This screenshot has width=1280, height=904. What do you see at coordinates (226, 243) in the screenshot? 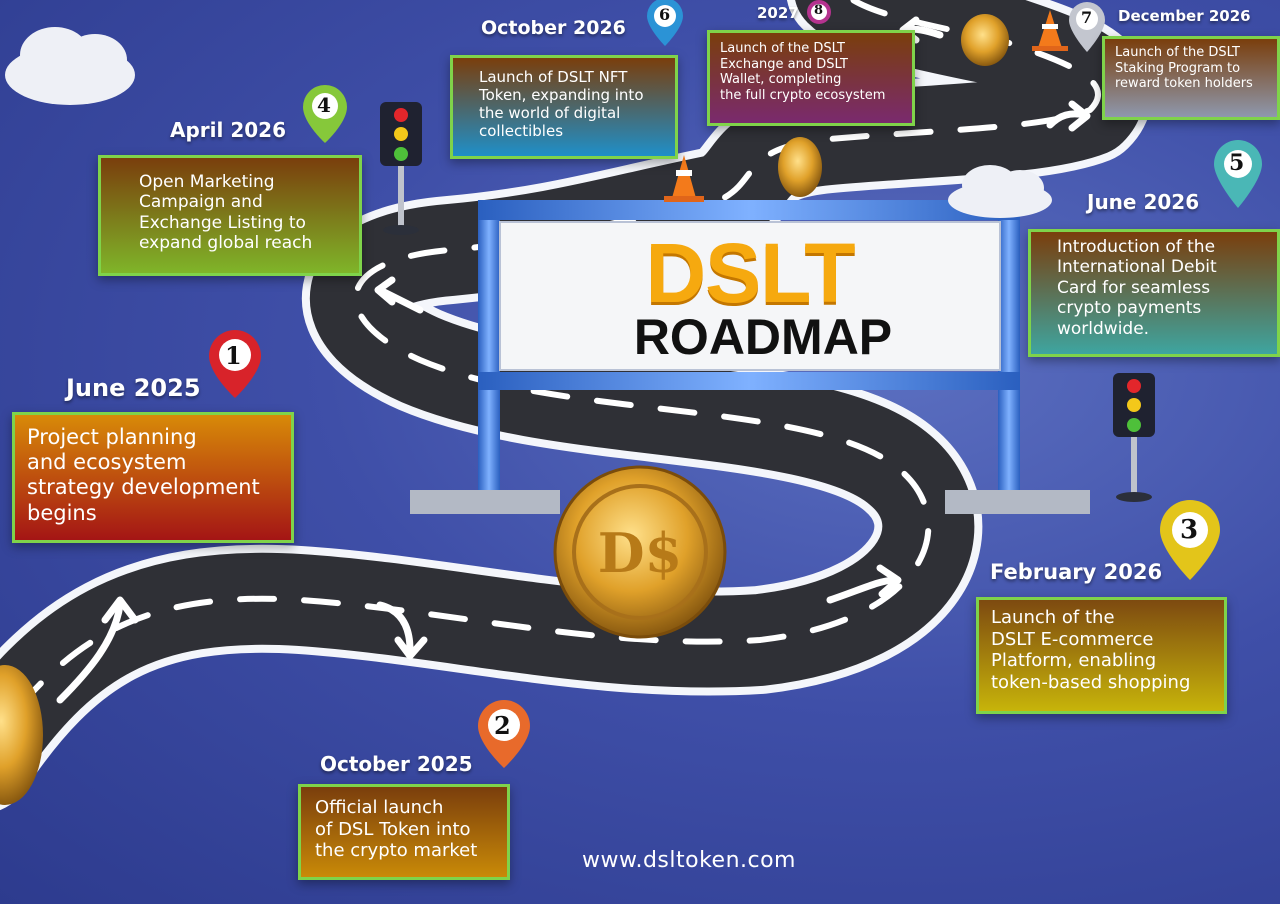
I see `milestone-4-line: expand global reach` at bounding box center [226, 243].